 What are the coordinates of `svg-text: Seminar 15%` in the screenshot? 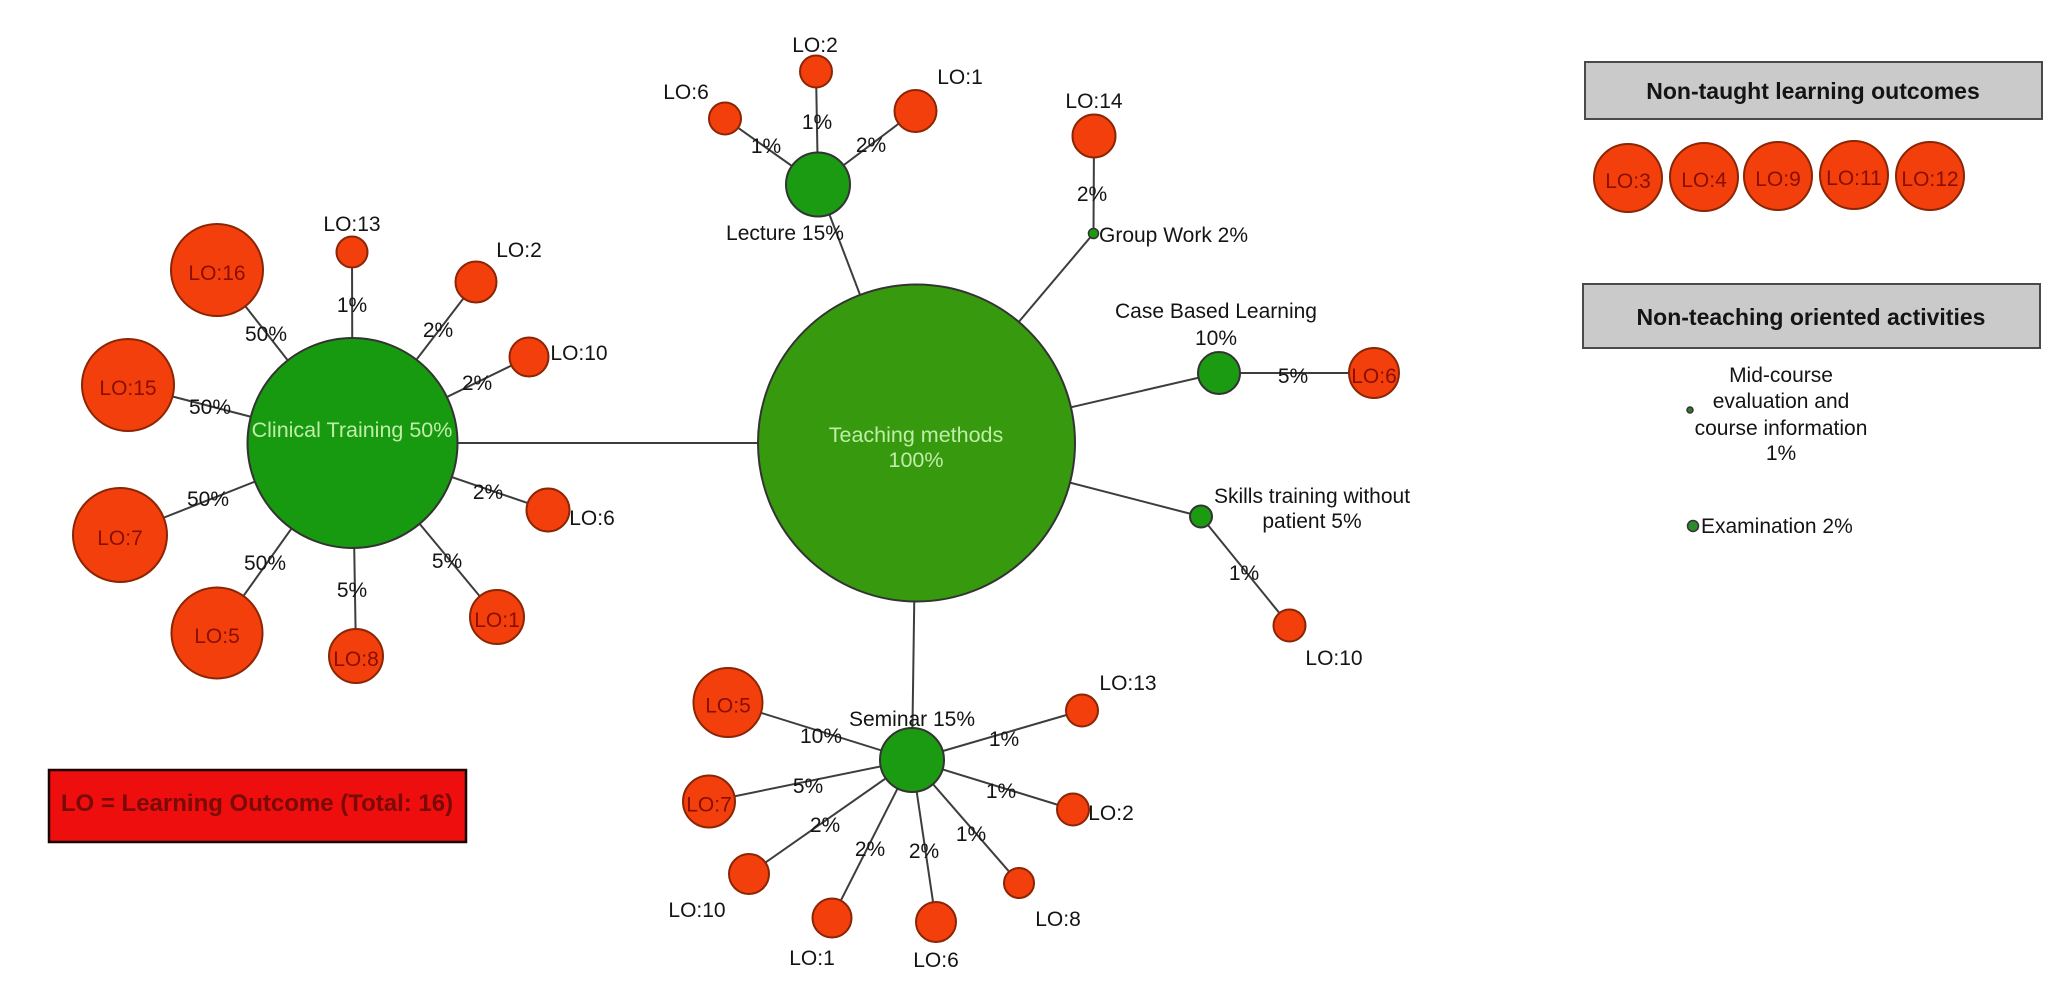 It's located at (912, 719).